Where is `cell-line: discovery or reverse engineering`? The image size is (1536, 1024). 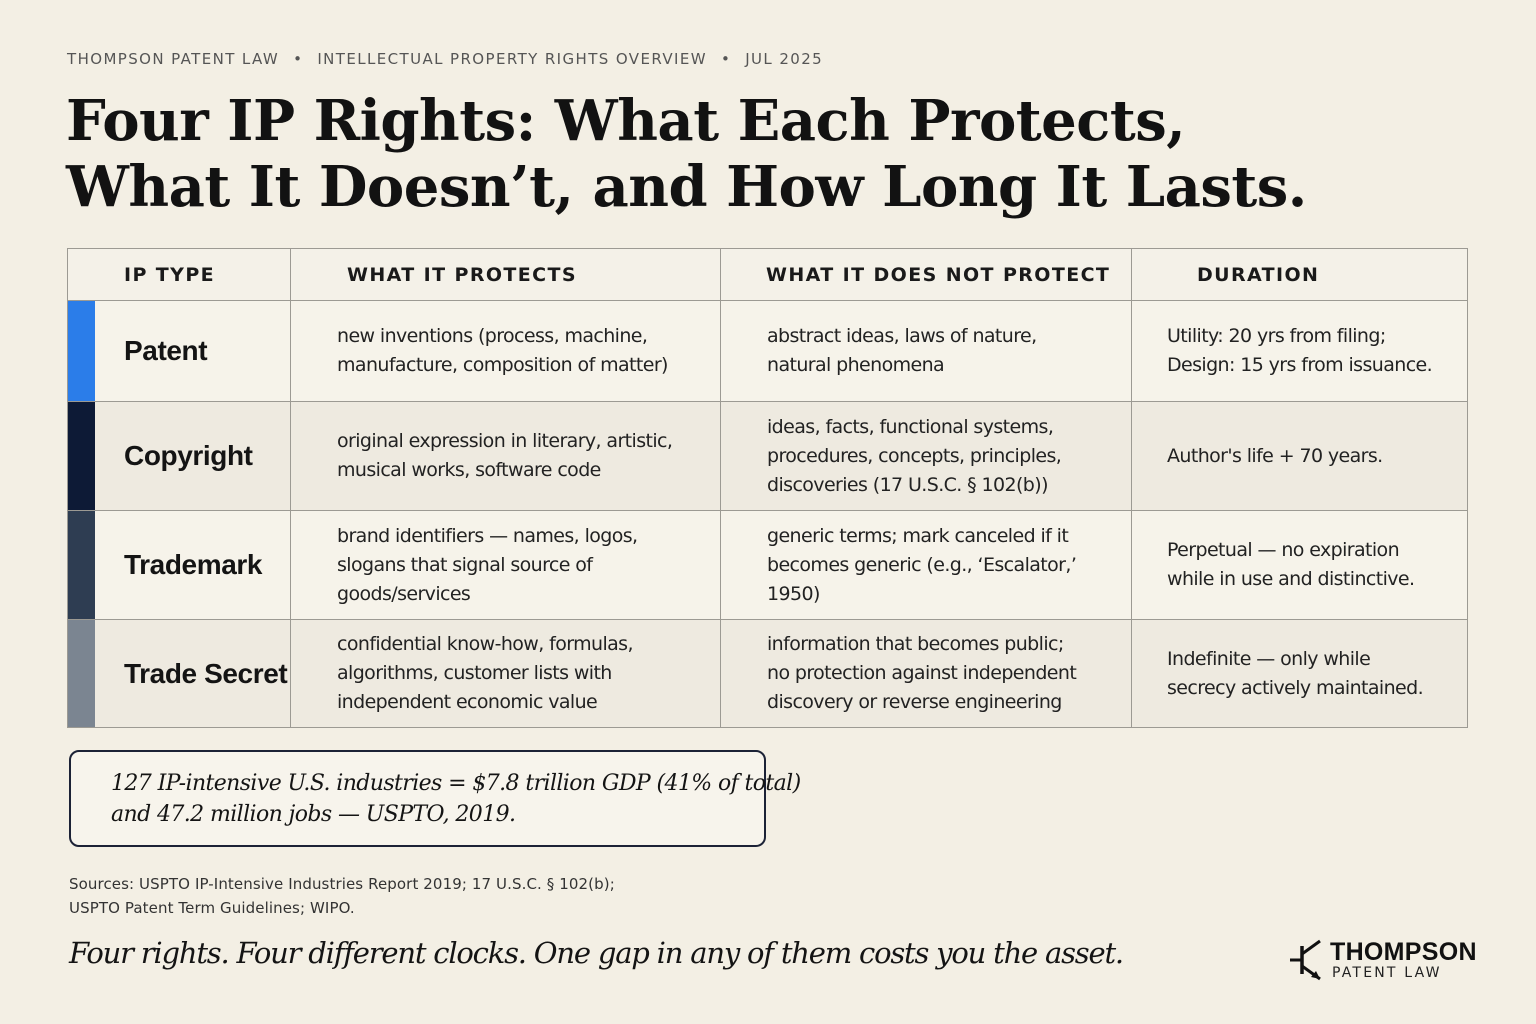 cell-line: discovery or reverse engineering is located at coordinates (914, 702).